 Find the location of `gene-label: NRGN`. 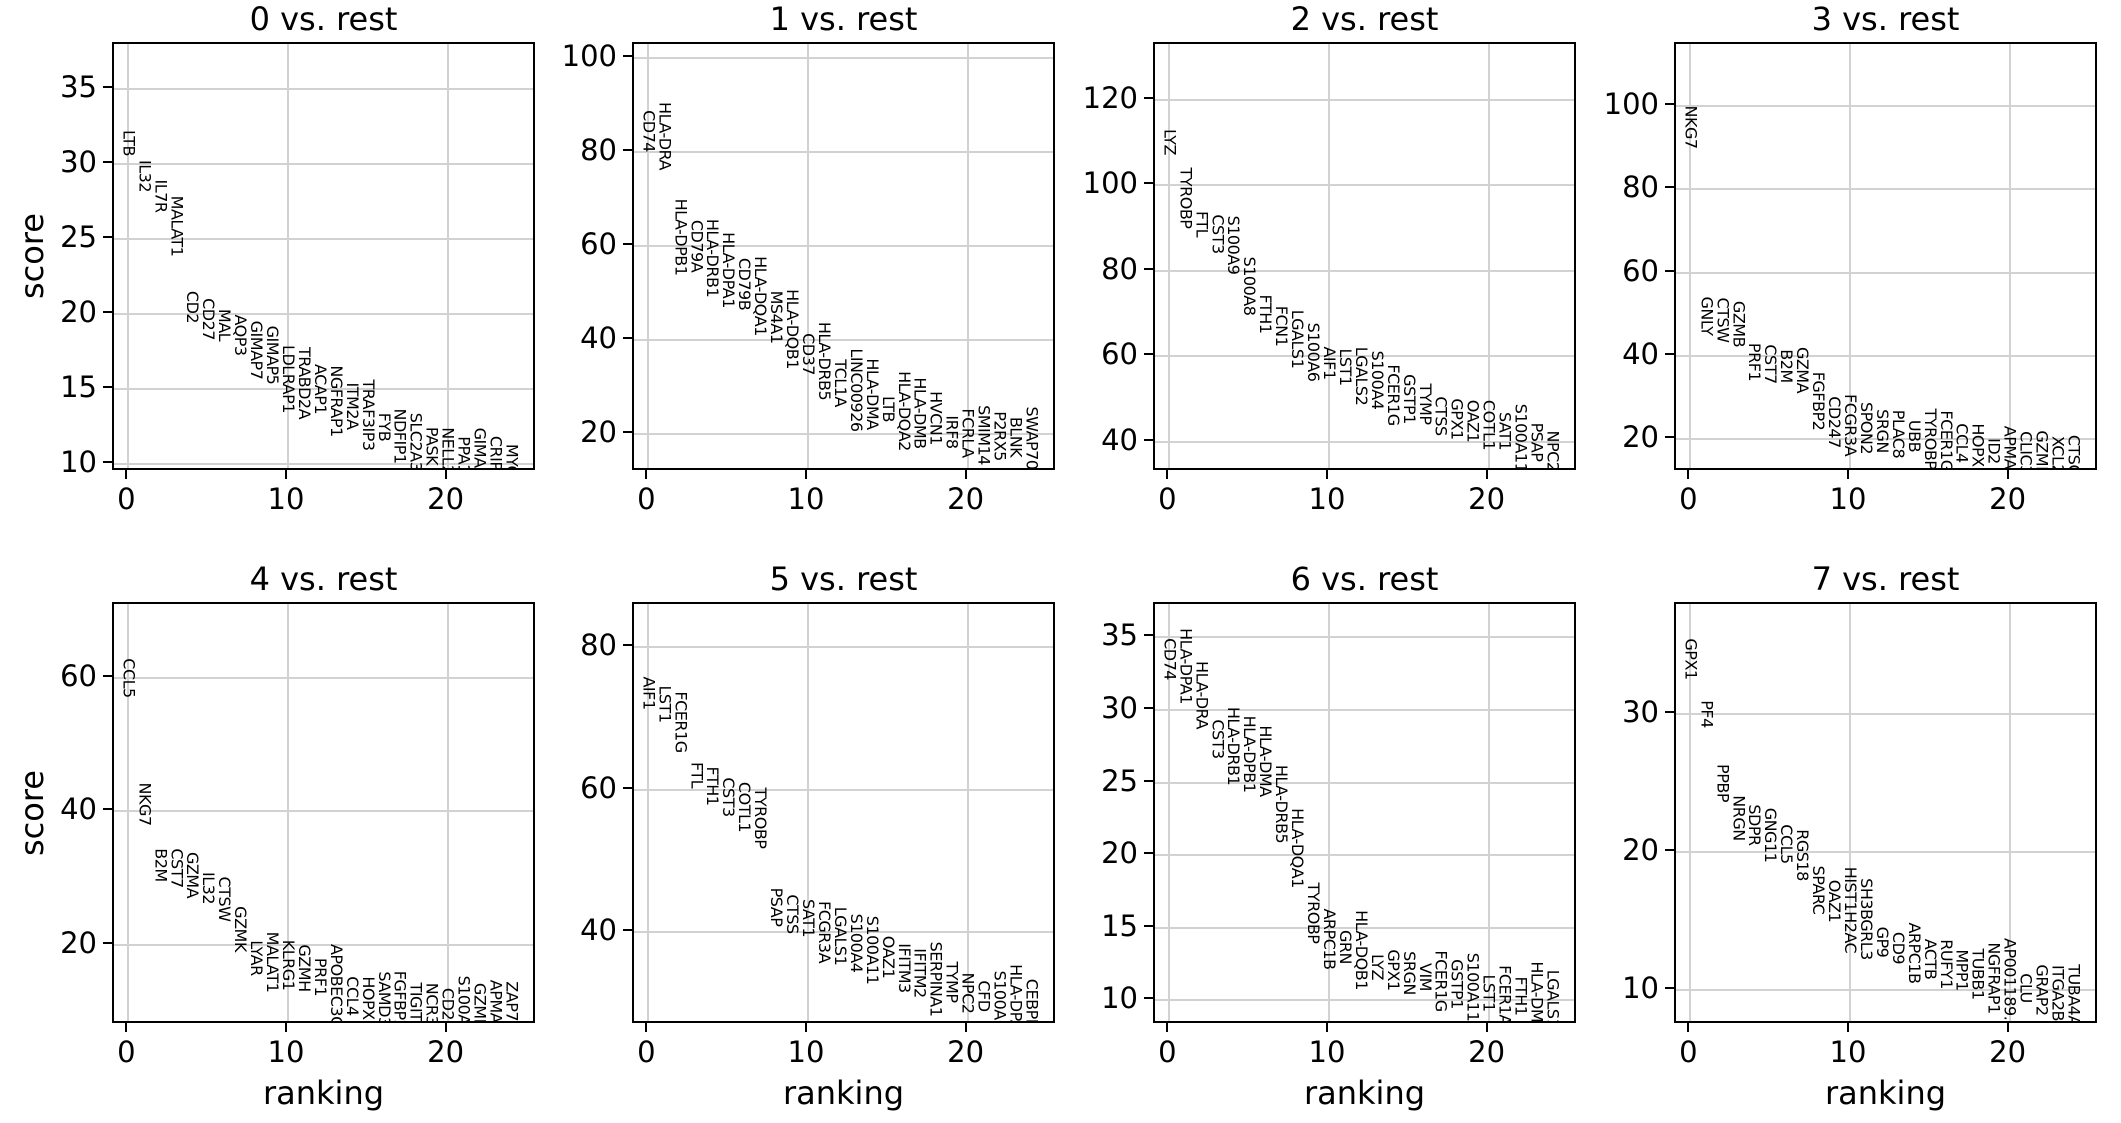

gene-label: NRGN is located at coordinates (1739, 818).